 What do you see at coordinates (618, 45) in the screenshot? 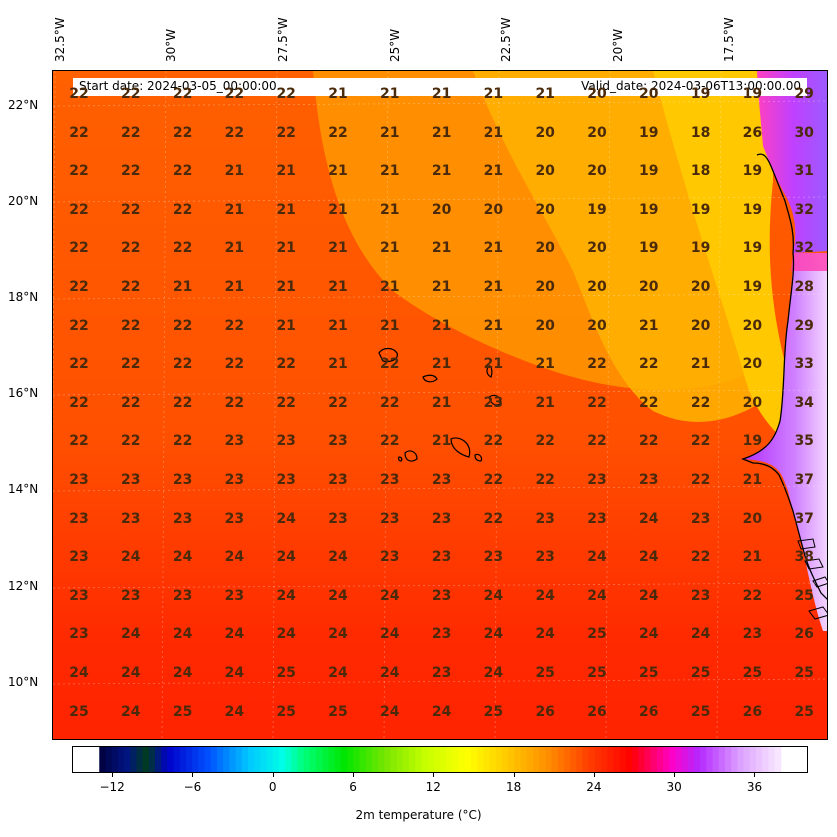
I see `longitude-label: 20°W` at bounding box center [618, 45].